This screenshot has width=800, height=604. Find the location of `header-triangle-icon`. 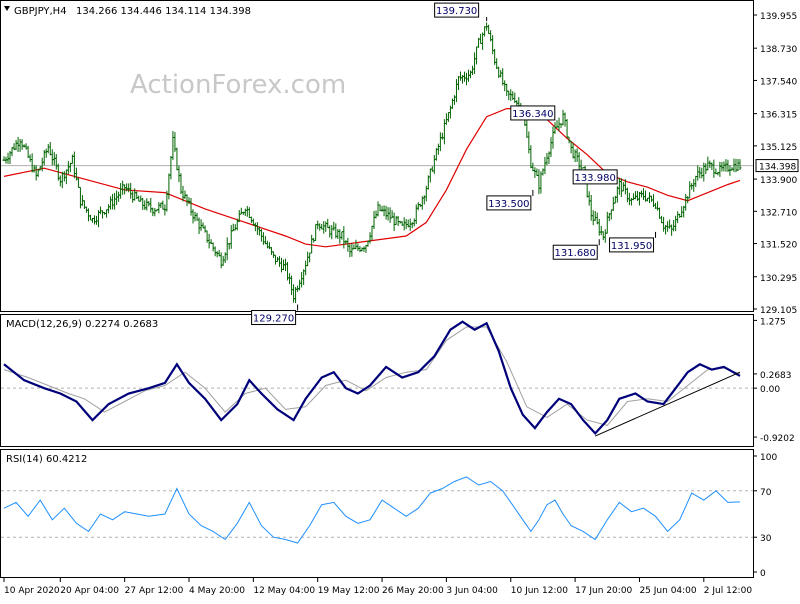

header-triangle-icon is located at coordinates (7, 8).